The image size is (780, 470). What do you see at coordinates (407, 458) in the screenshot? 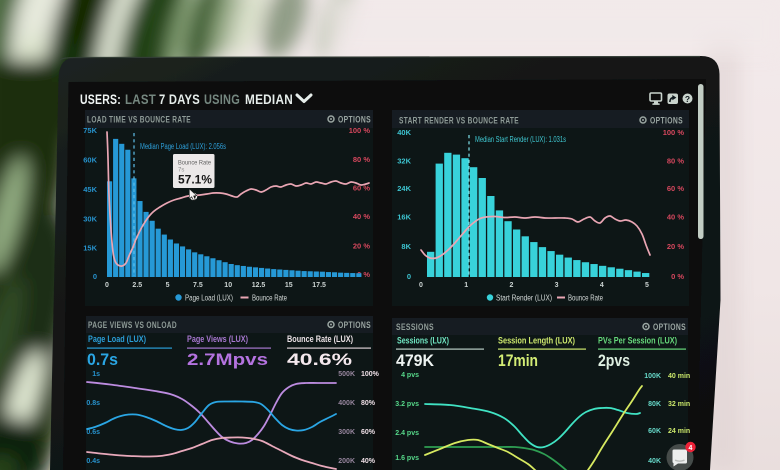
I see `svg-text: 1.6 pvs` at bounding box center [407, 458].